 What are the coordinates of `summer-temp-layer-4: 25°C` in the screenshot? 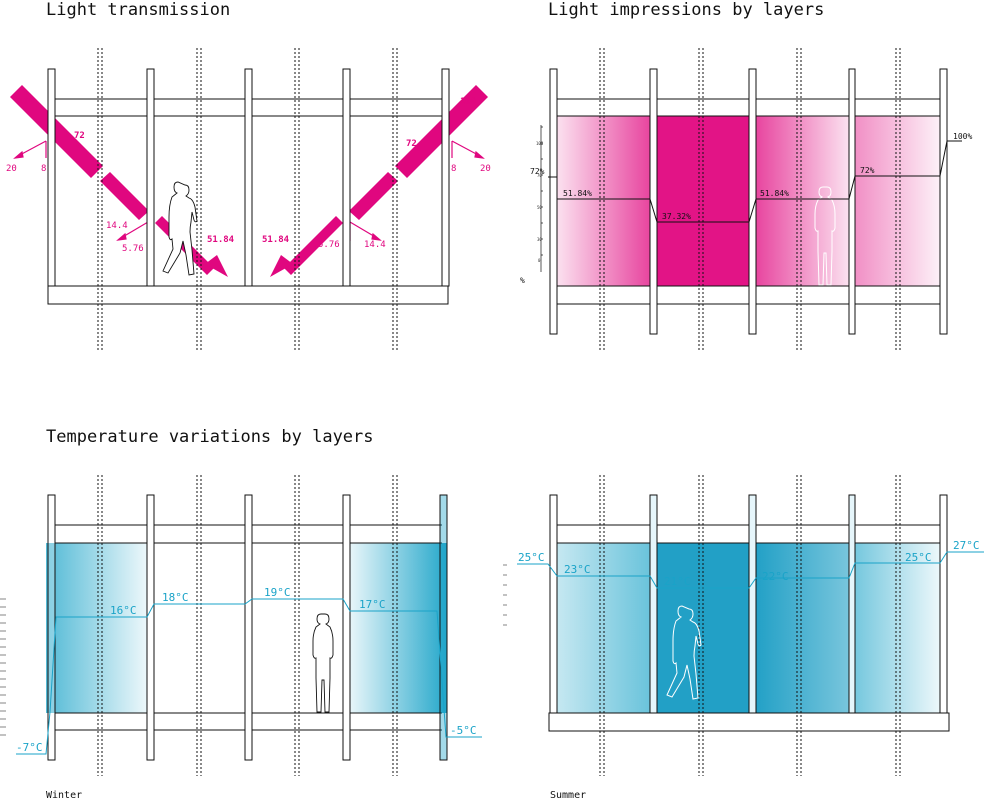 It's located at (918, 557).